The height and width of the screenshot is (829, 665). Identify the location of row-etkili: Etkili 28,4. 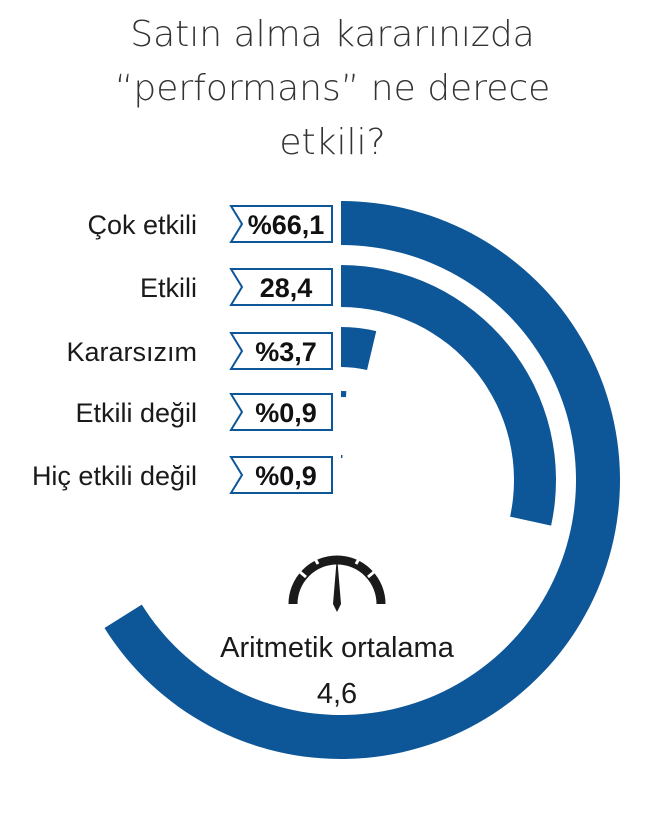
(236, 287).